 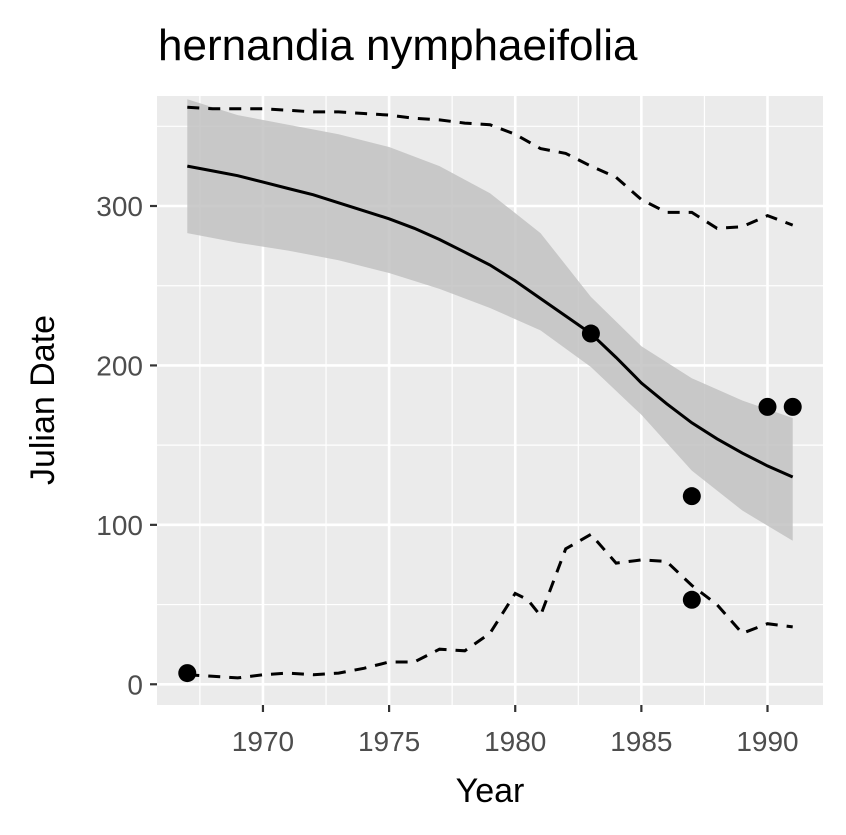 I want to click on chart-title: hernandia nymphaeifolia, so click(x=398, y=45).